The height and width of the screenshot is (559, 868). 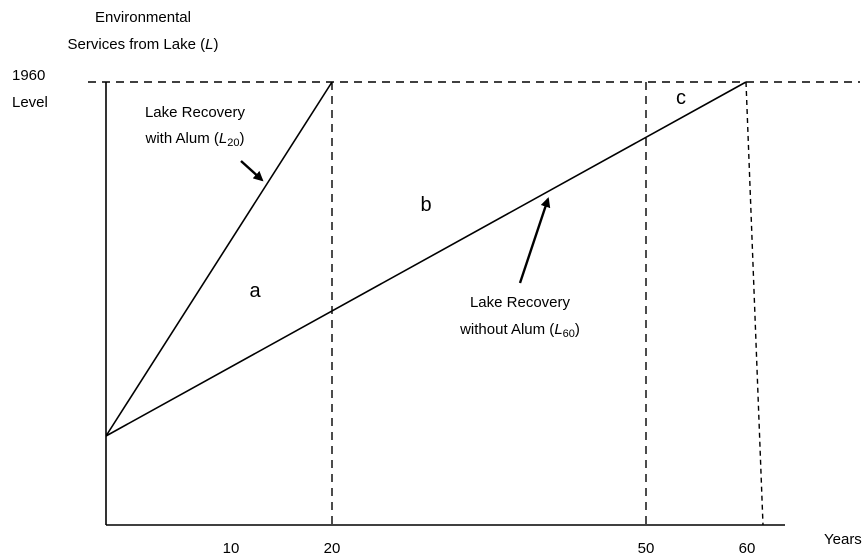 What do you see at coordinates (195, 139) in the screenshot?
I see `with-alum-label-line2: with Alum (L20)` at bounding box center [195, 139].